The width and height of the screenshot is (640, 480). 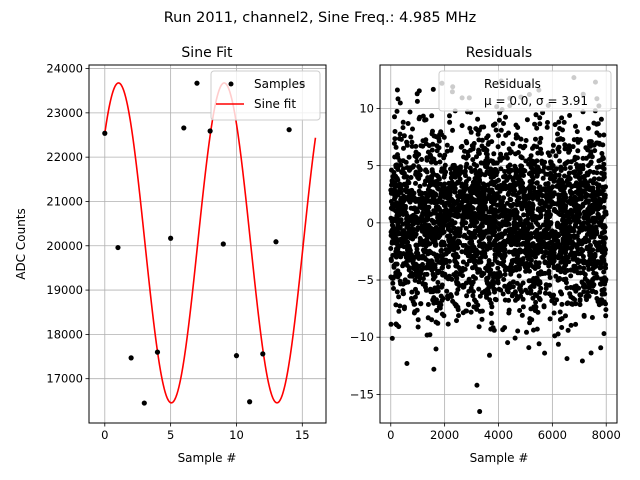 What do you see at coordinates (498, 435) in the screenshot?
I see `residuals-x-tick-label: 4000` at bounding box center [498, 435].